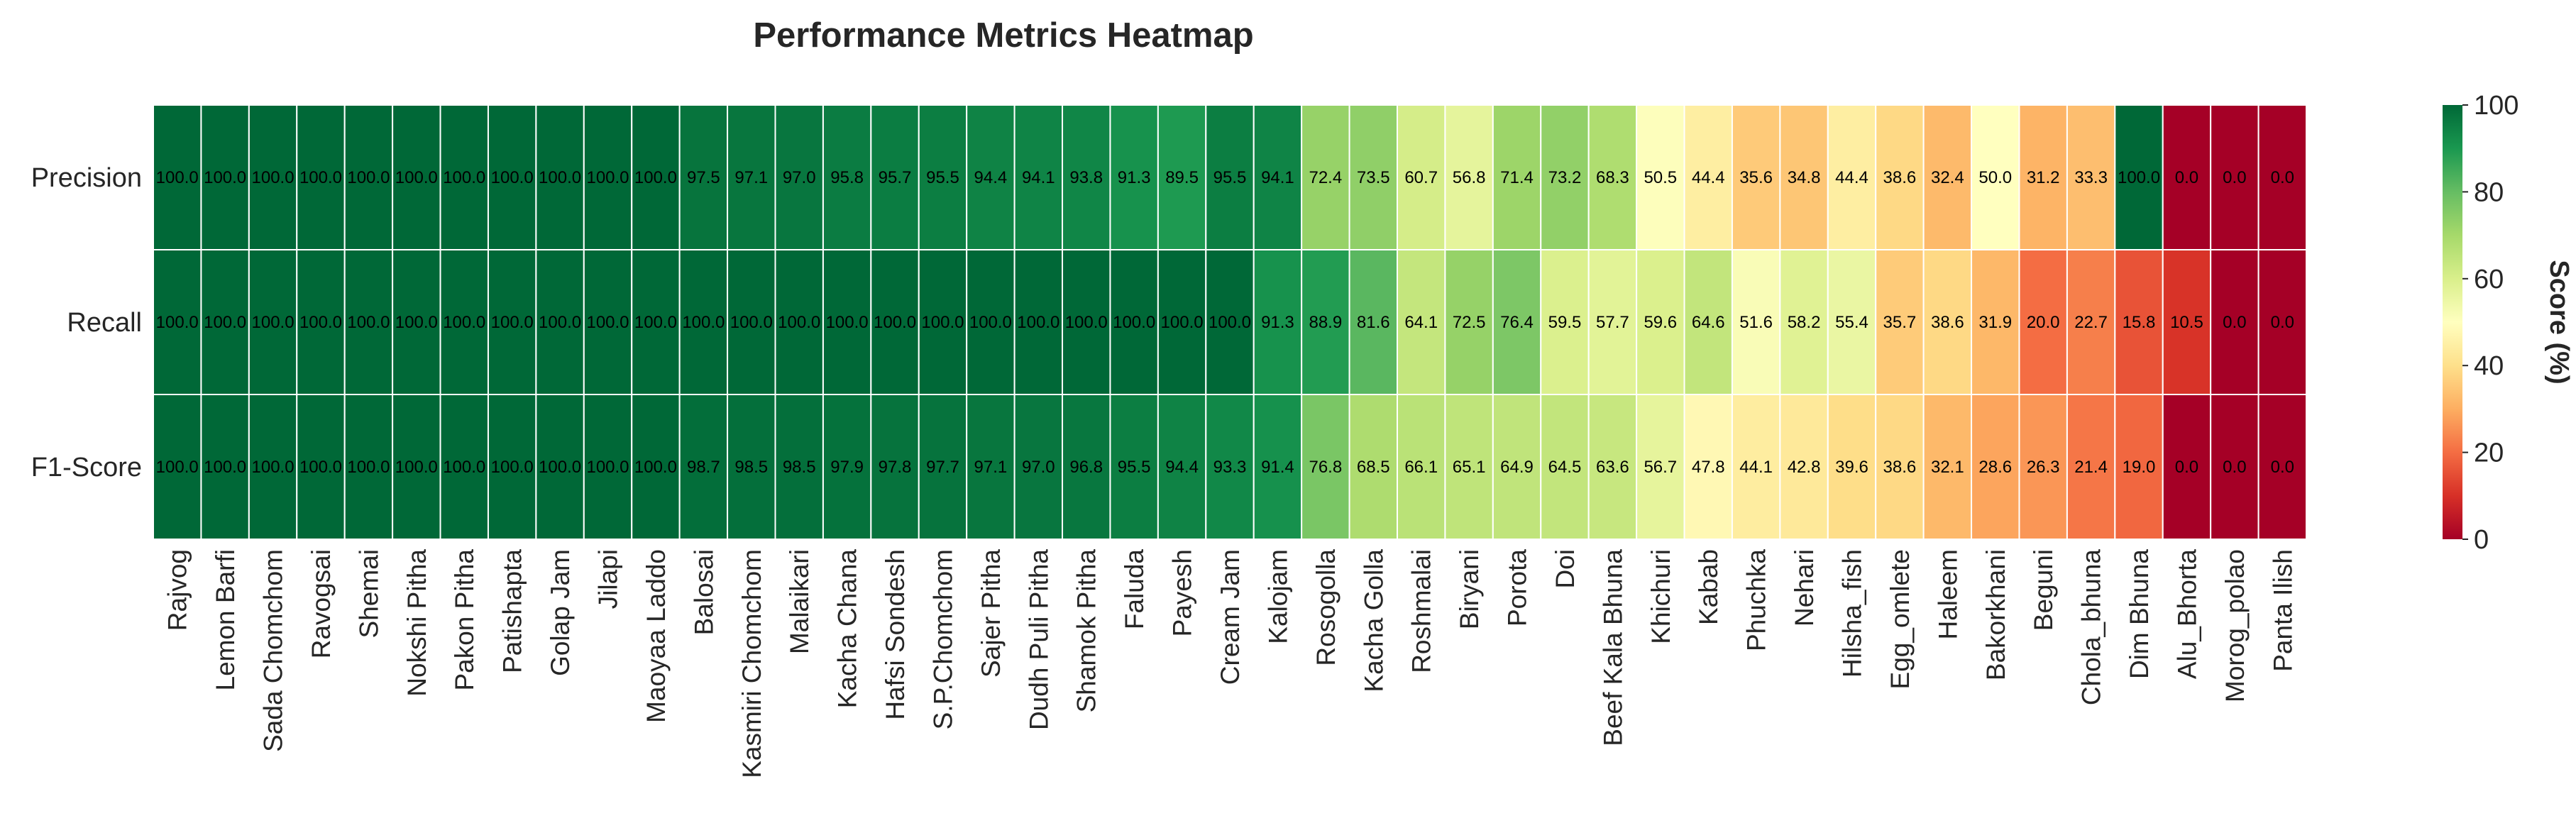 The image size is (2576, 828). I want to click on column-label: Doi, so click(1565, 569).